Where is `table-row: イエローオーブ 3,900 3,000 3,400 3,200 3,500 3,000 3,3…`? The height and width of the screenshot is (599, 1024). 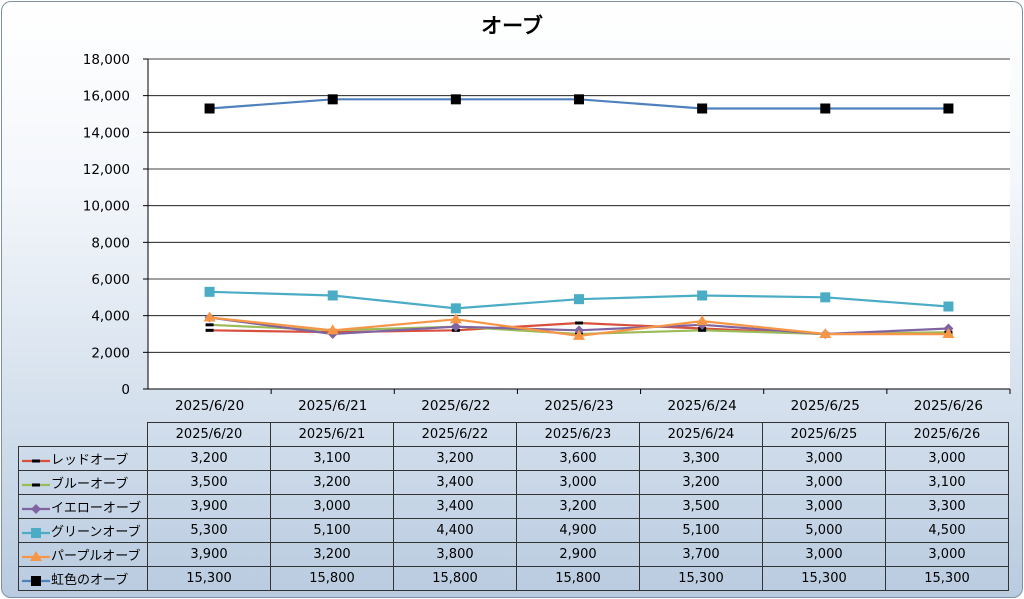 table-row: イエローオーブ 3,900 3,000 3,400 3,200 3,500 3,000 3,3… is located at coordinates (513, 506).